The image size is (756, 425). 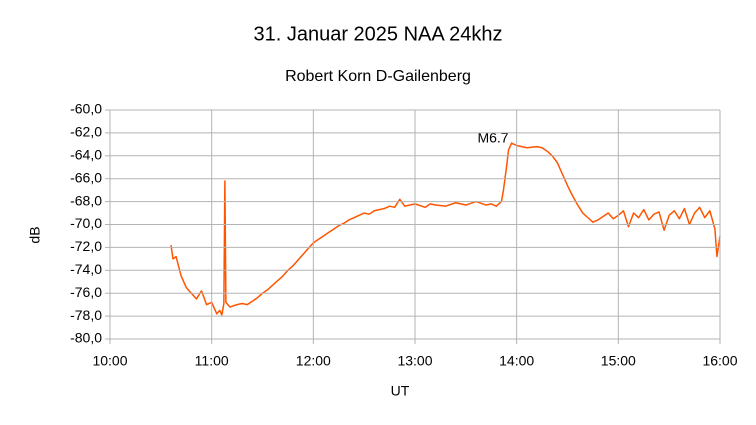 What do you see at coordinates (109, 361) in the screenshot?
I see `x-tick-label: 10:00` at bounding box center [109, 361].